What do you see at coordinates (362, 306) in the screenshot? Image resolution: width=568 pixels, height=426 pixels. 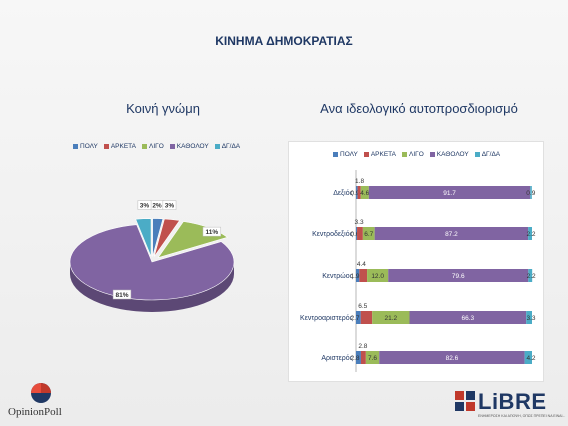 I see `bar-data-label: 6.5` at bounding box center [362, 306].